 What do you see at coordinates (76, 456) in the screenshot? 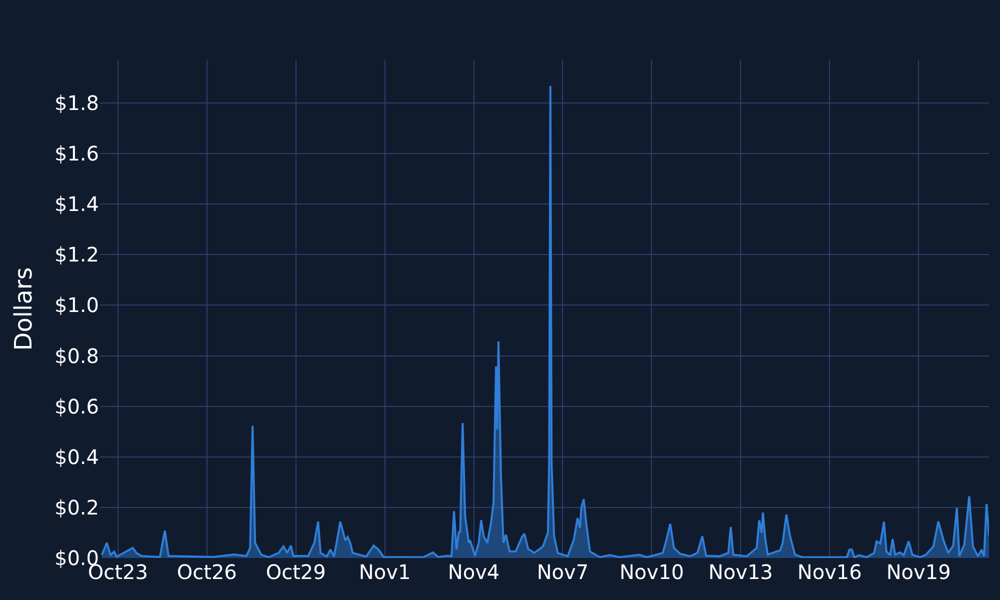
I see `y-tick-label: $0.4` at bounding box center [76, 456].